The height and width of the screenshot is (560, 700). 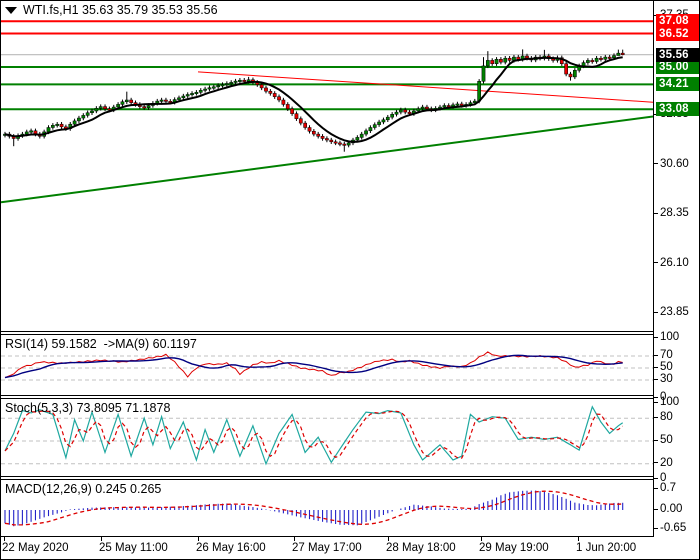 I want to click on time-axis-label: 22 May 2020, so click(x=35, y=548).